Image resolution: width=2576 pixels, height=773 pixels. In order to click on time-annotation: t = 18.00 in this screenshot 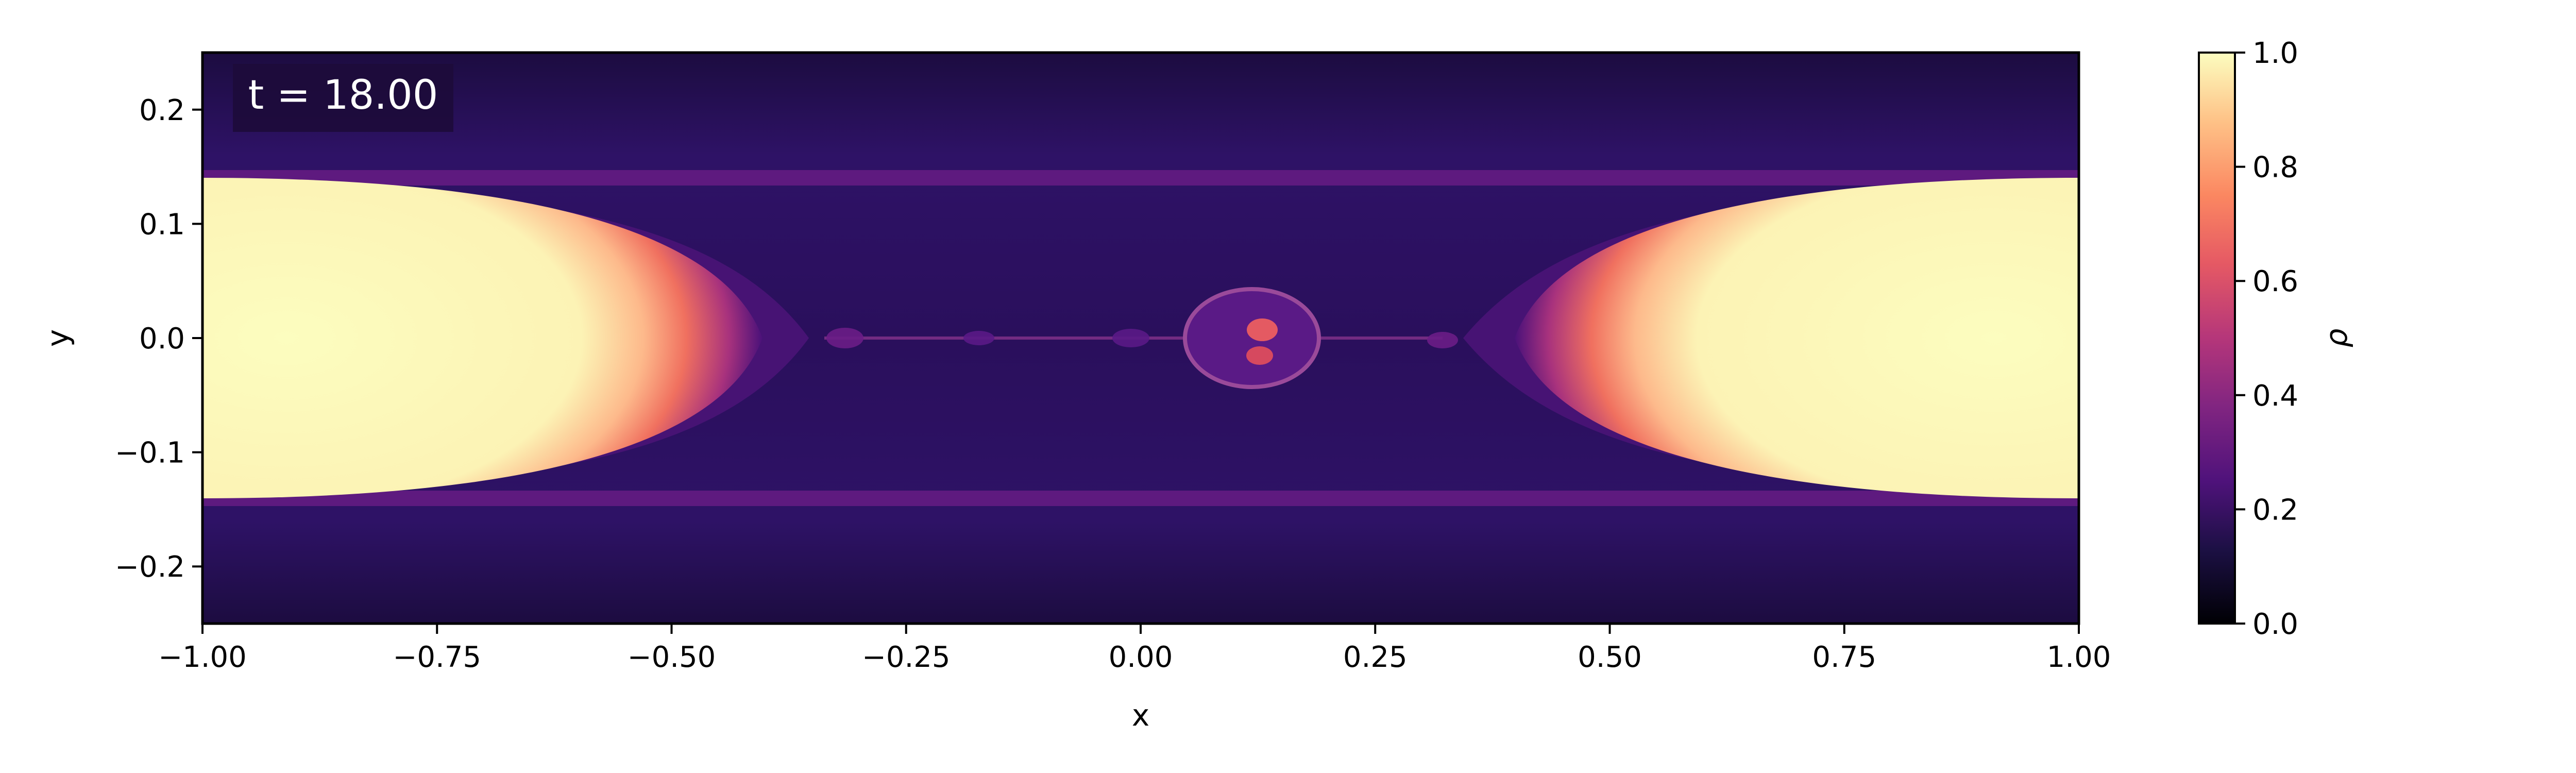, I will do `click(343, 95)`.